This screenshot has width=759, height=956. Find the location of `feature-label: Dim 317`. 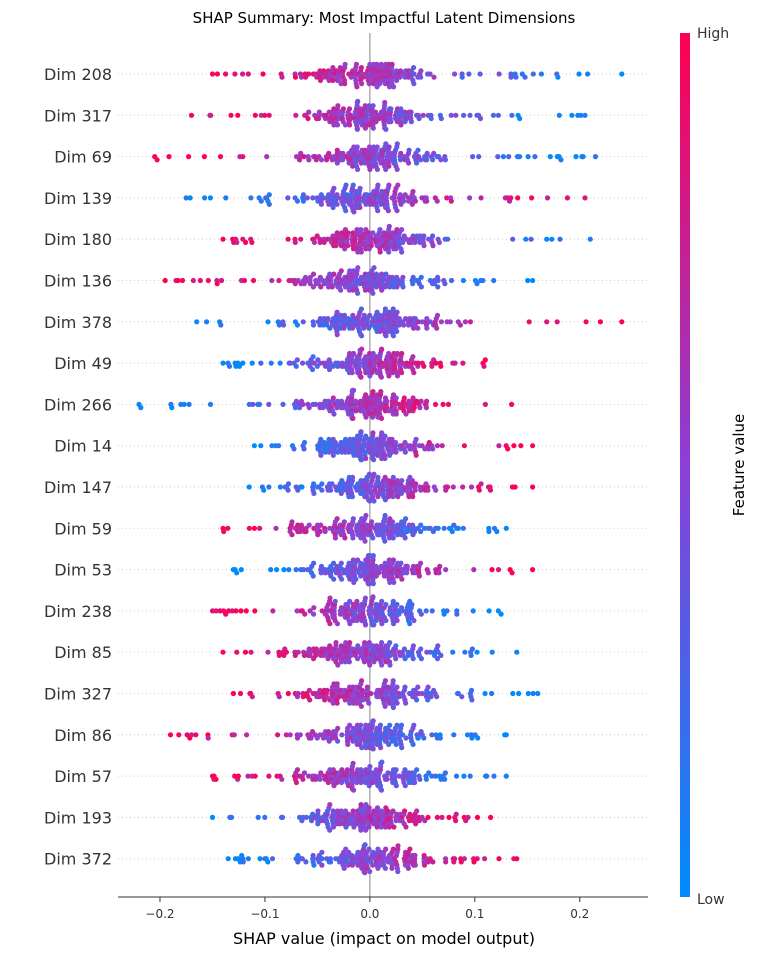

feature-label: Dim 317 is located at coordinates (78, 115).